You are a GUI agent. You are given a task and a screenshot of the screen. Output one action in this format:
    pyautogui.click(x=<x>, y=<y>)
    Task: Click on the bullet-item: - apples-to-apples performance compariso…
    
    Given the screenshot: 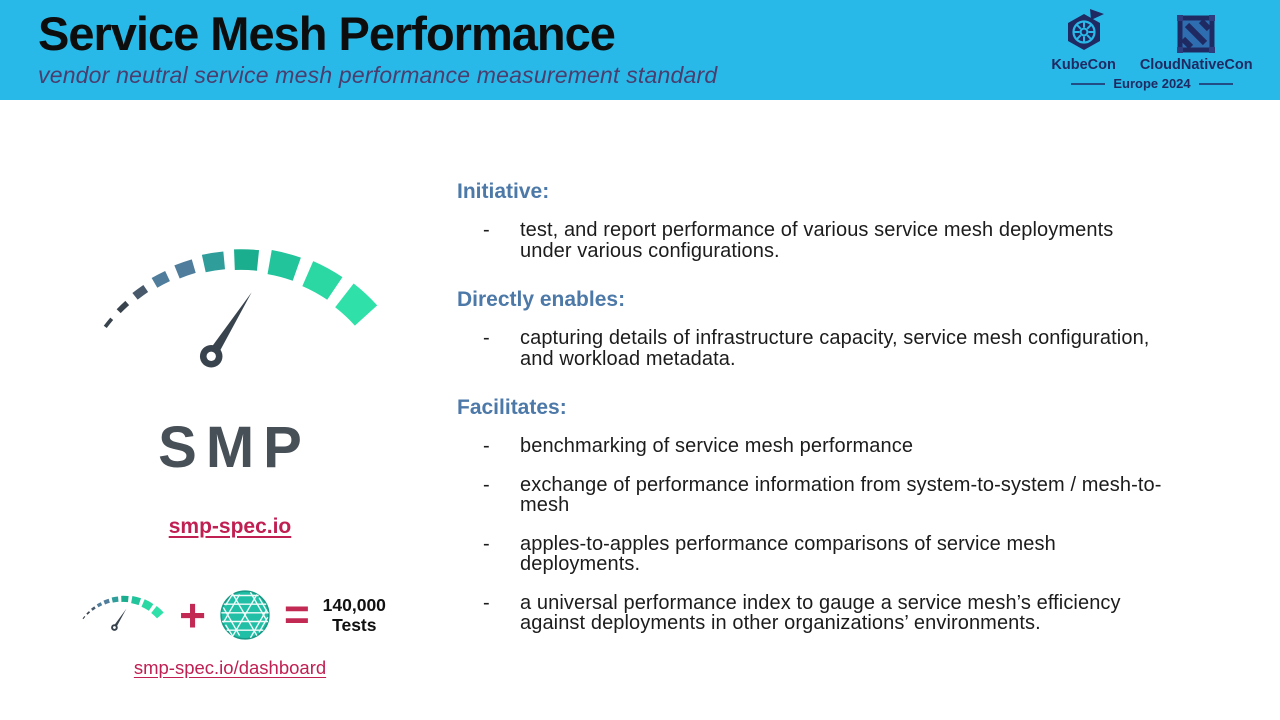 What is the action you would take?
    pyautogui.click(x=827, y=553)
    